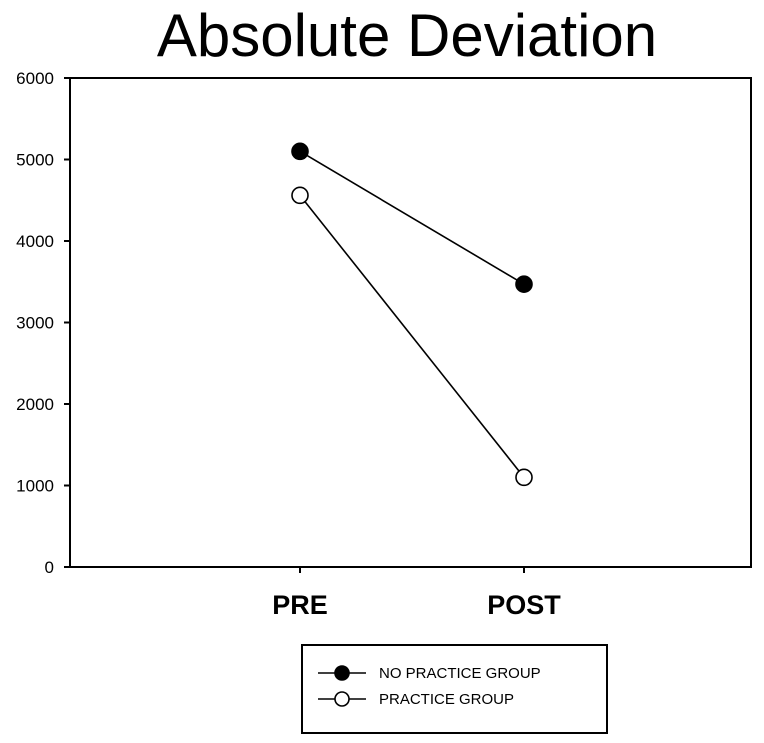  Describe the element at coordinates (407, 35) in the screenshot. I see `chart-title: Absolute Deviation` at that location.